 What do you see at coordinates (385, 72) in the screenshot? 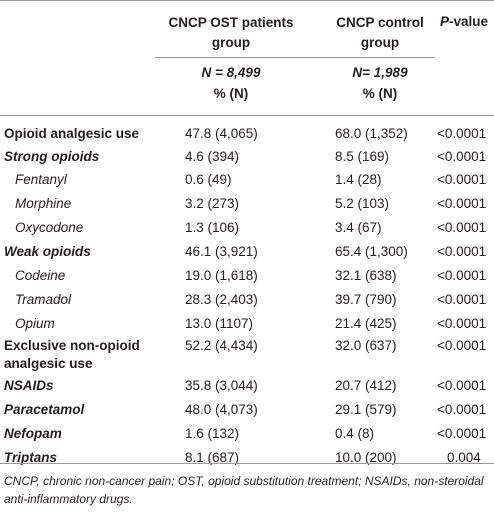
I see `n2-value: = 1,989` at bounding box center [385, 72].